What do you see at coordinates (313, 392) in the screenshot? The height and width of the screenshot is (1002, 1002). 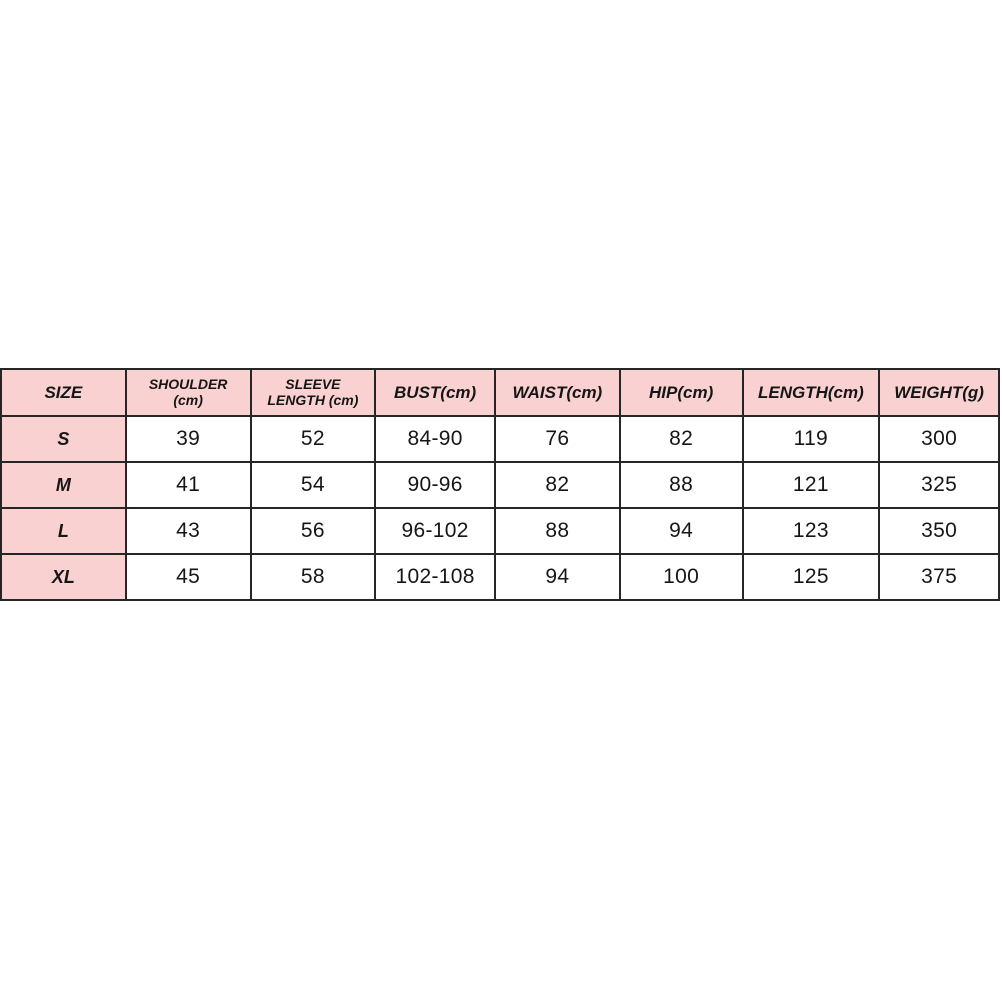 I see `header-cell-sleeve-length: SLEEVE LENGTH (cm)` at bounding box center [313, 392].